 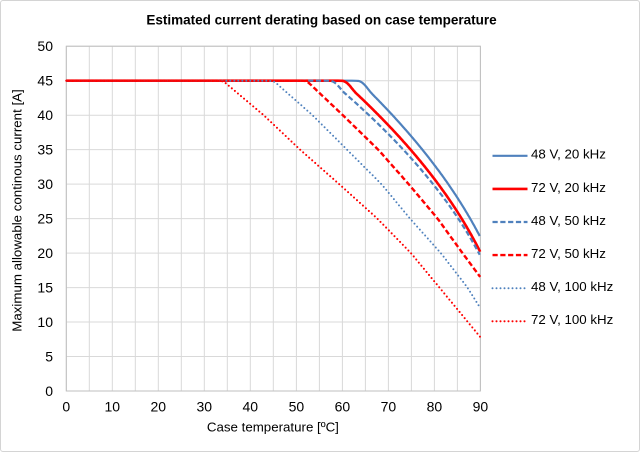 I want to click on svg-text: 25, so click(x=45, y=219).